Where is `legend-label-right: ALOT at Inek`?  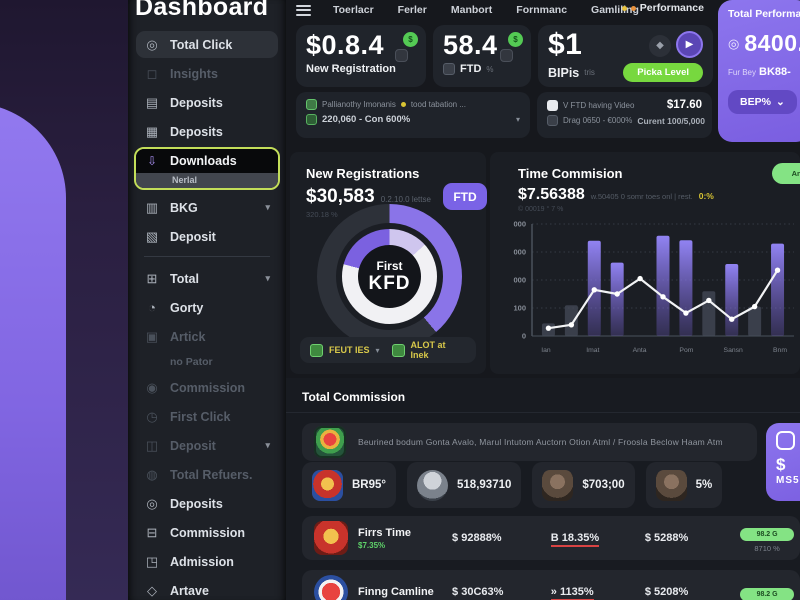 legend-label-right: ALOT at Inek is located at coordinates (428, 350).